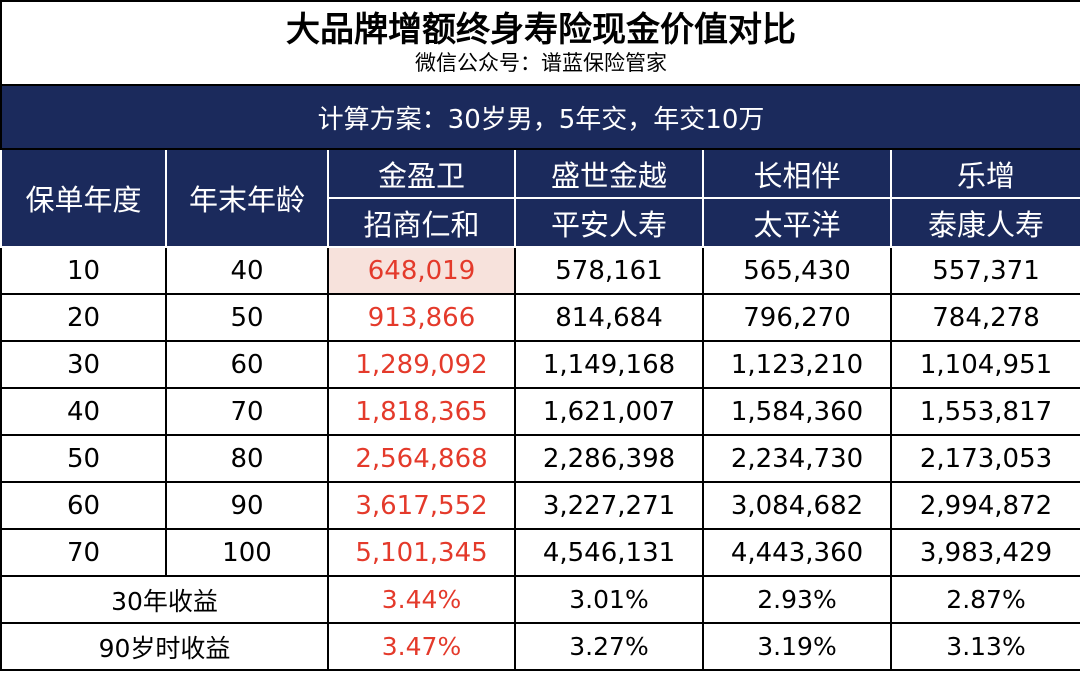 Image resolution: width=1080 pixels, height=673 pixels. I want to click on header-product-name: 乐增, so click(984, 173).